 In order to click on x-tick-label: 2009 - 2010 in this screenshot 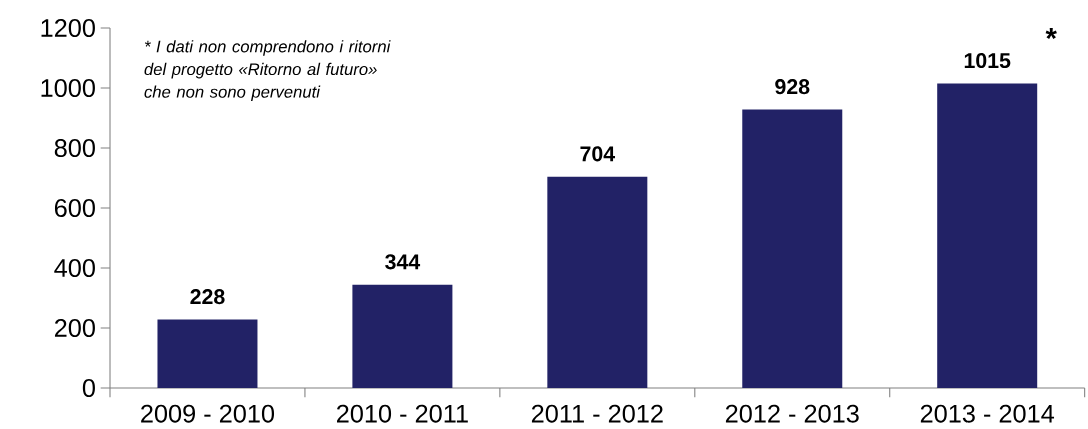, I will do `click(208, 413)`.